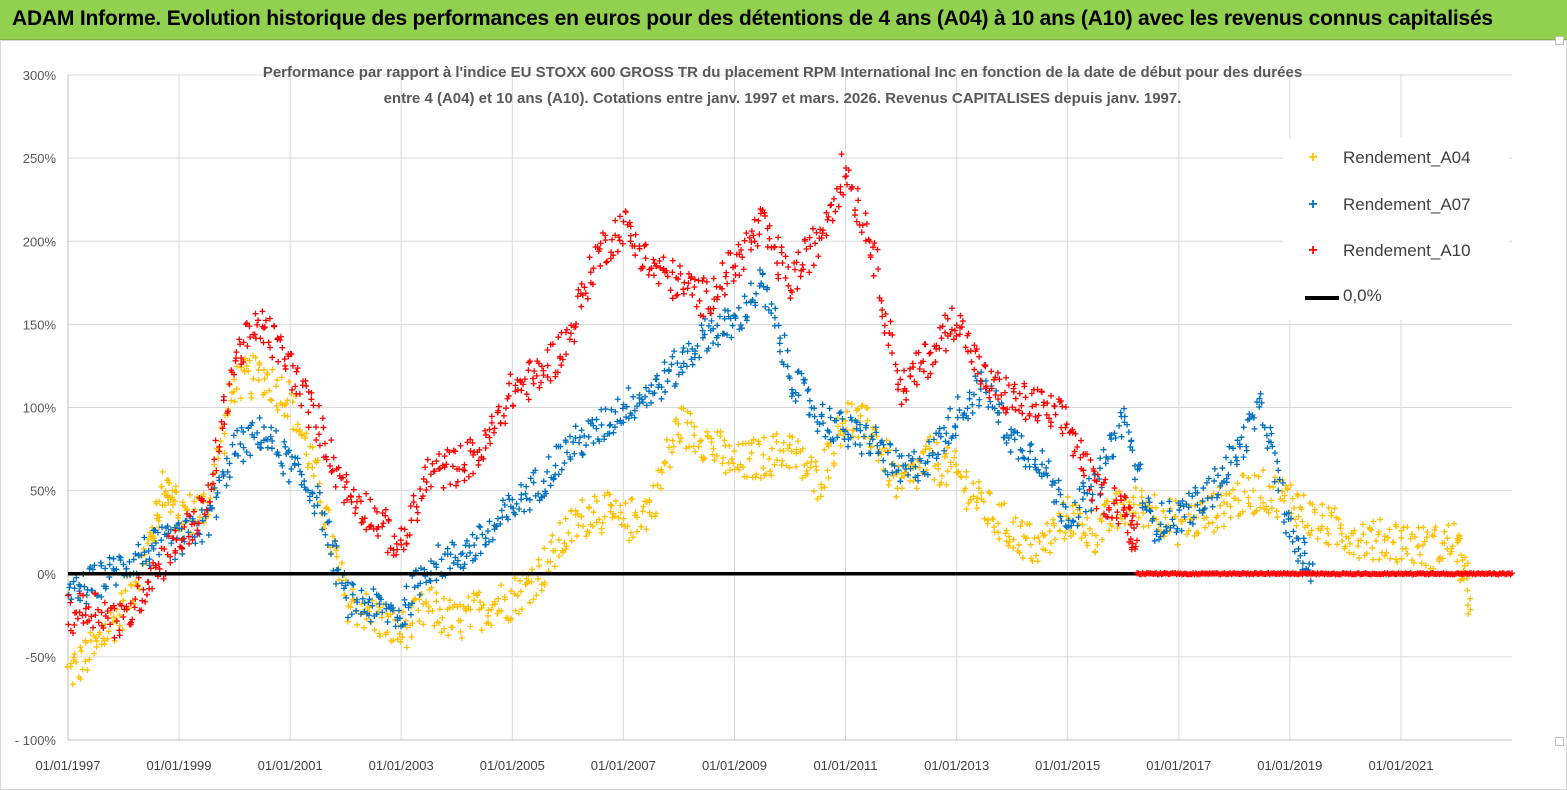 The height and width of the screenshot is (790, 1567). What do you see at coordinates (1559, 741) in the screenshot?
I see `chart-resize-handle-bottom-right` at bounding box center [1559, 741].